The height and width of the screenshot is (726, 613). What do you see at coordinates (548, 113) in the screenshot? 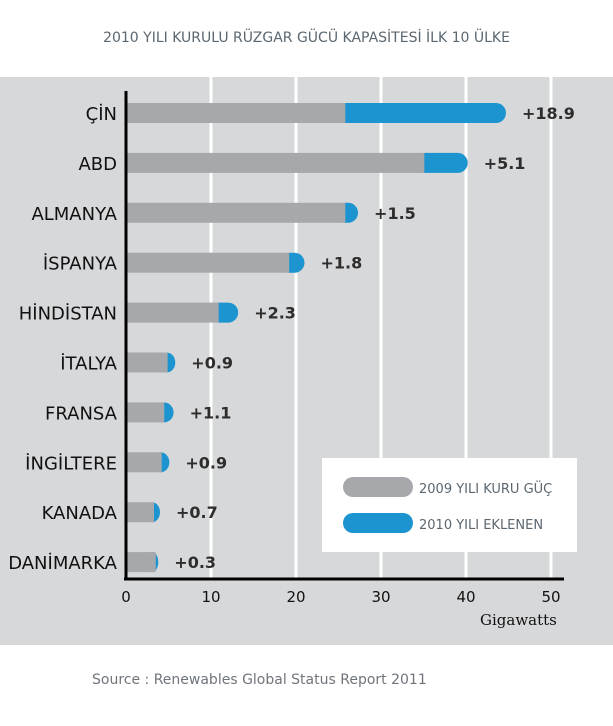
I see `data-label: +18.9` at bounding box center [548, 113].